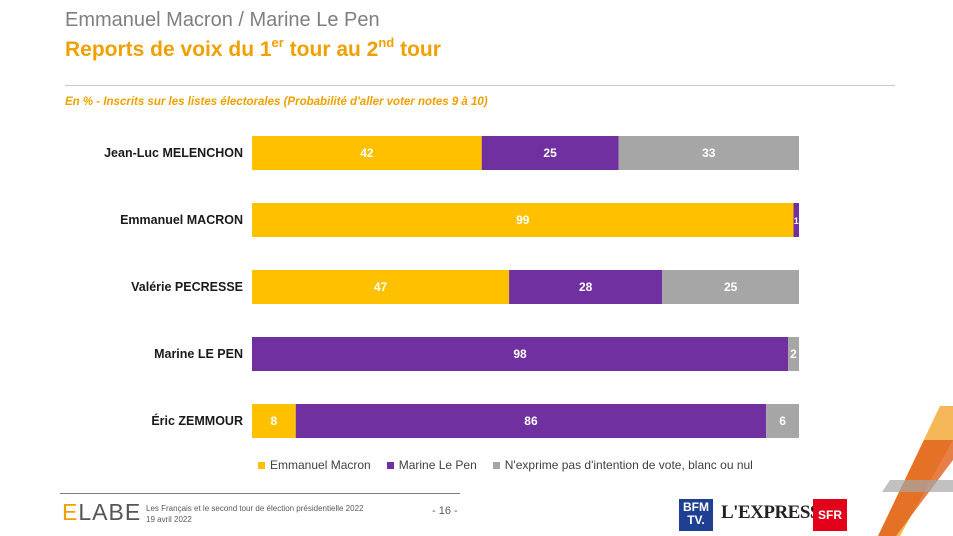  Describe the element at coordinates (696, 520) in the screenshot. I see `bfmtv-logo-line2: TV.` at that location.